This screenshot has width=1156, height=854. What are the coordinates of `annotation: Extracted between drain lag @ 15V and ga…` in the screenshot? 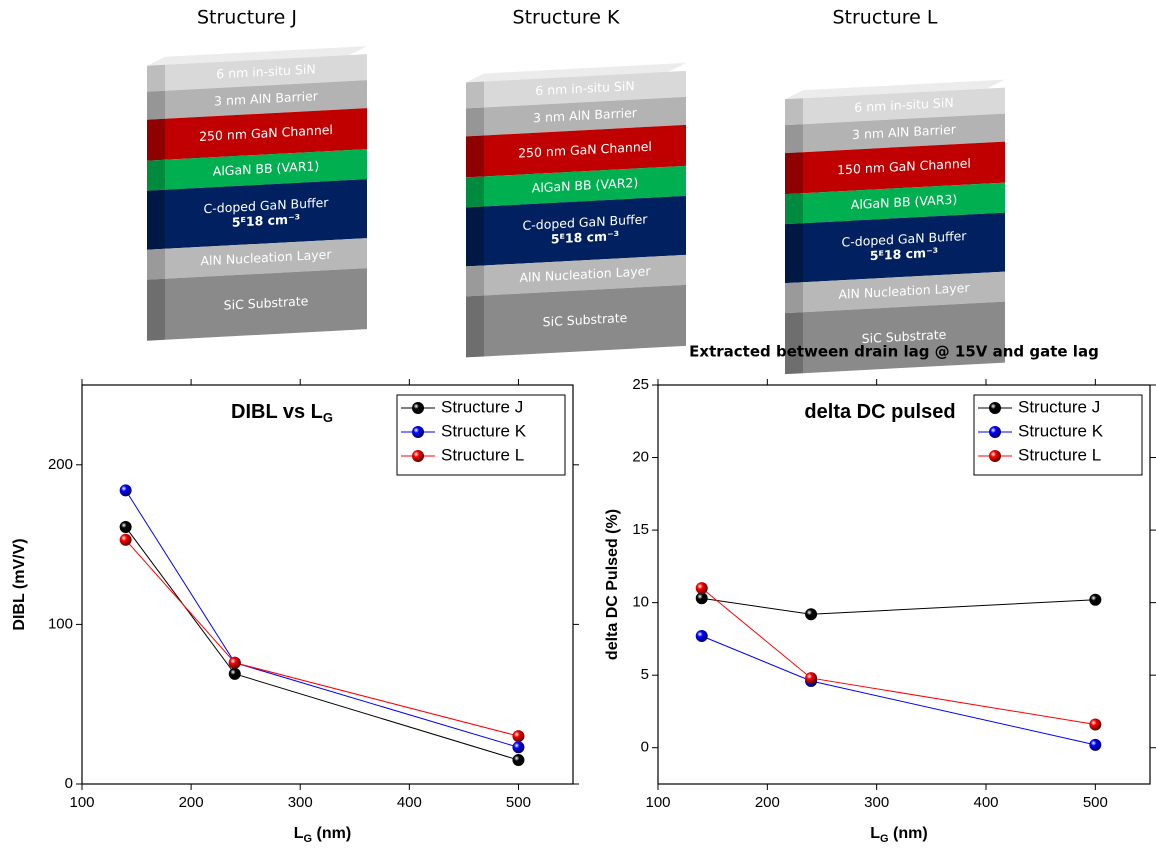 It's located at (894, 352).